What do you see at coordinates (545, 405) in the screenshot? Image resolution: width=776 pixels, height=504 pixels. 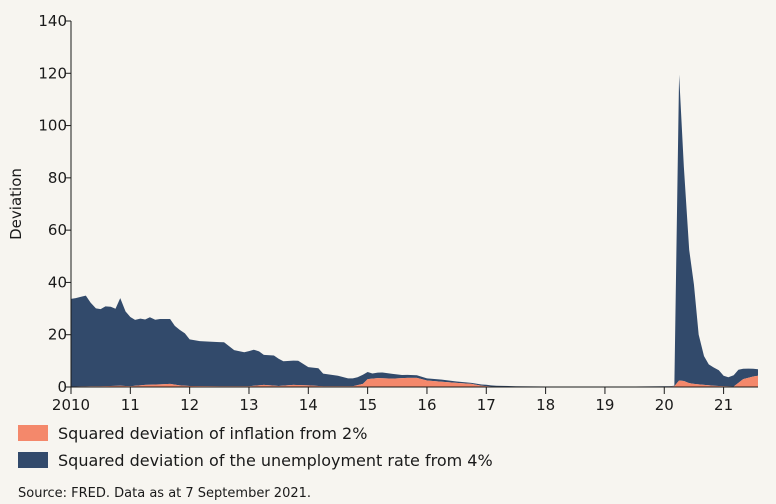 I see `x-tick-label: 18` at bounding box center [545, 405].